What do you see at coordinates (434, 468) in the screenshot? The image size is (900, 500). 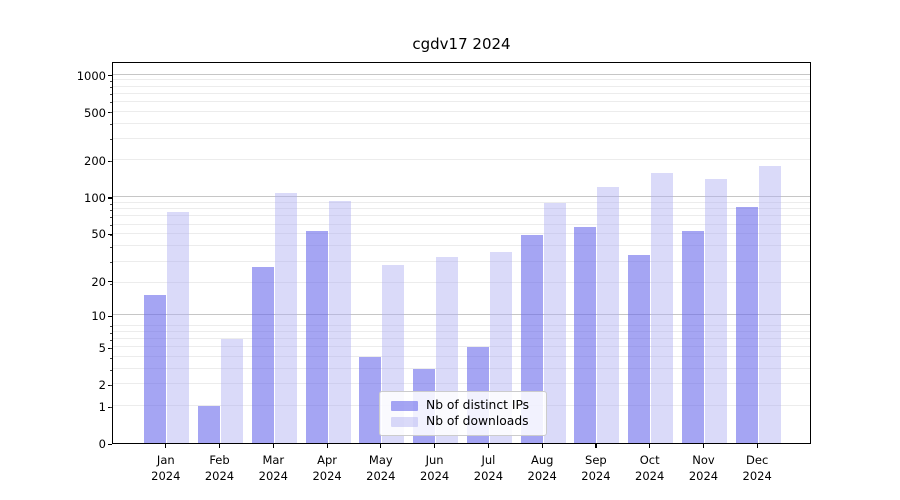 I see `x-tick-label-jun: Jun 2024` at bounding box center [434, 468].